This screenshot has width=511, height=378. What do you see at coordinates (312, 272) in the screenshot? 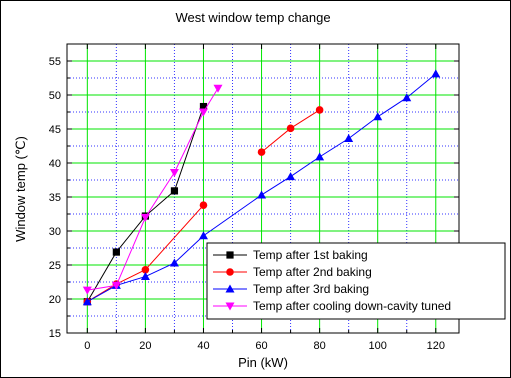
I see `legend-label: Temp after 2nd baking` at bounding box center [312, 272].